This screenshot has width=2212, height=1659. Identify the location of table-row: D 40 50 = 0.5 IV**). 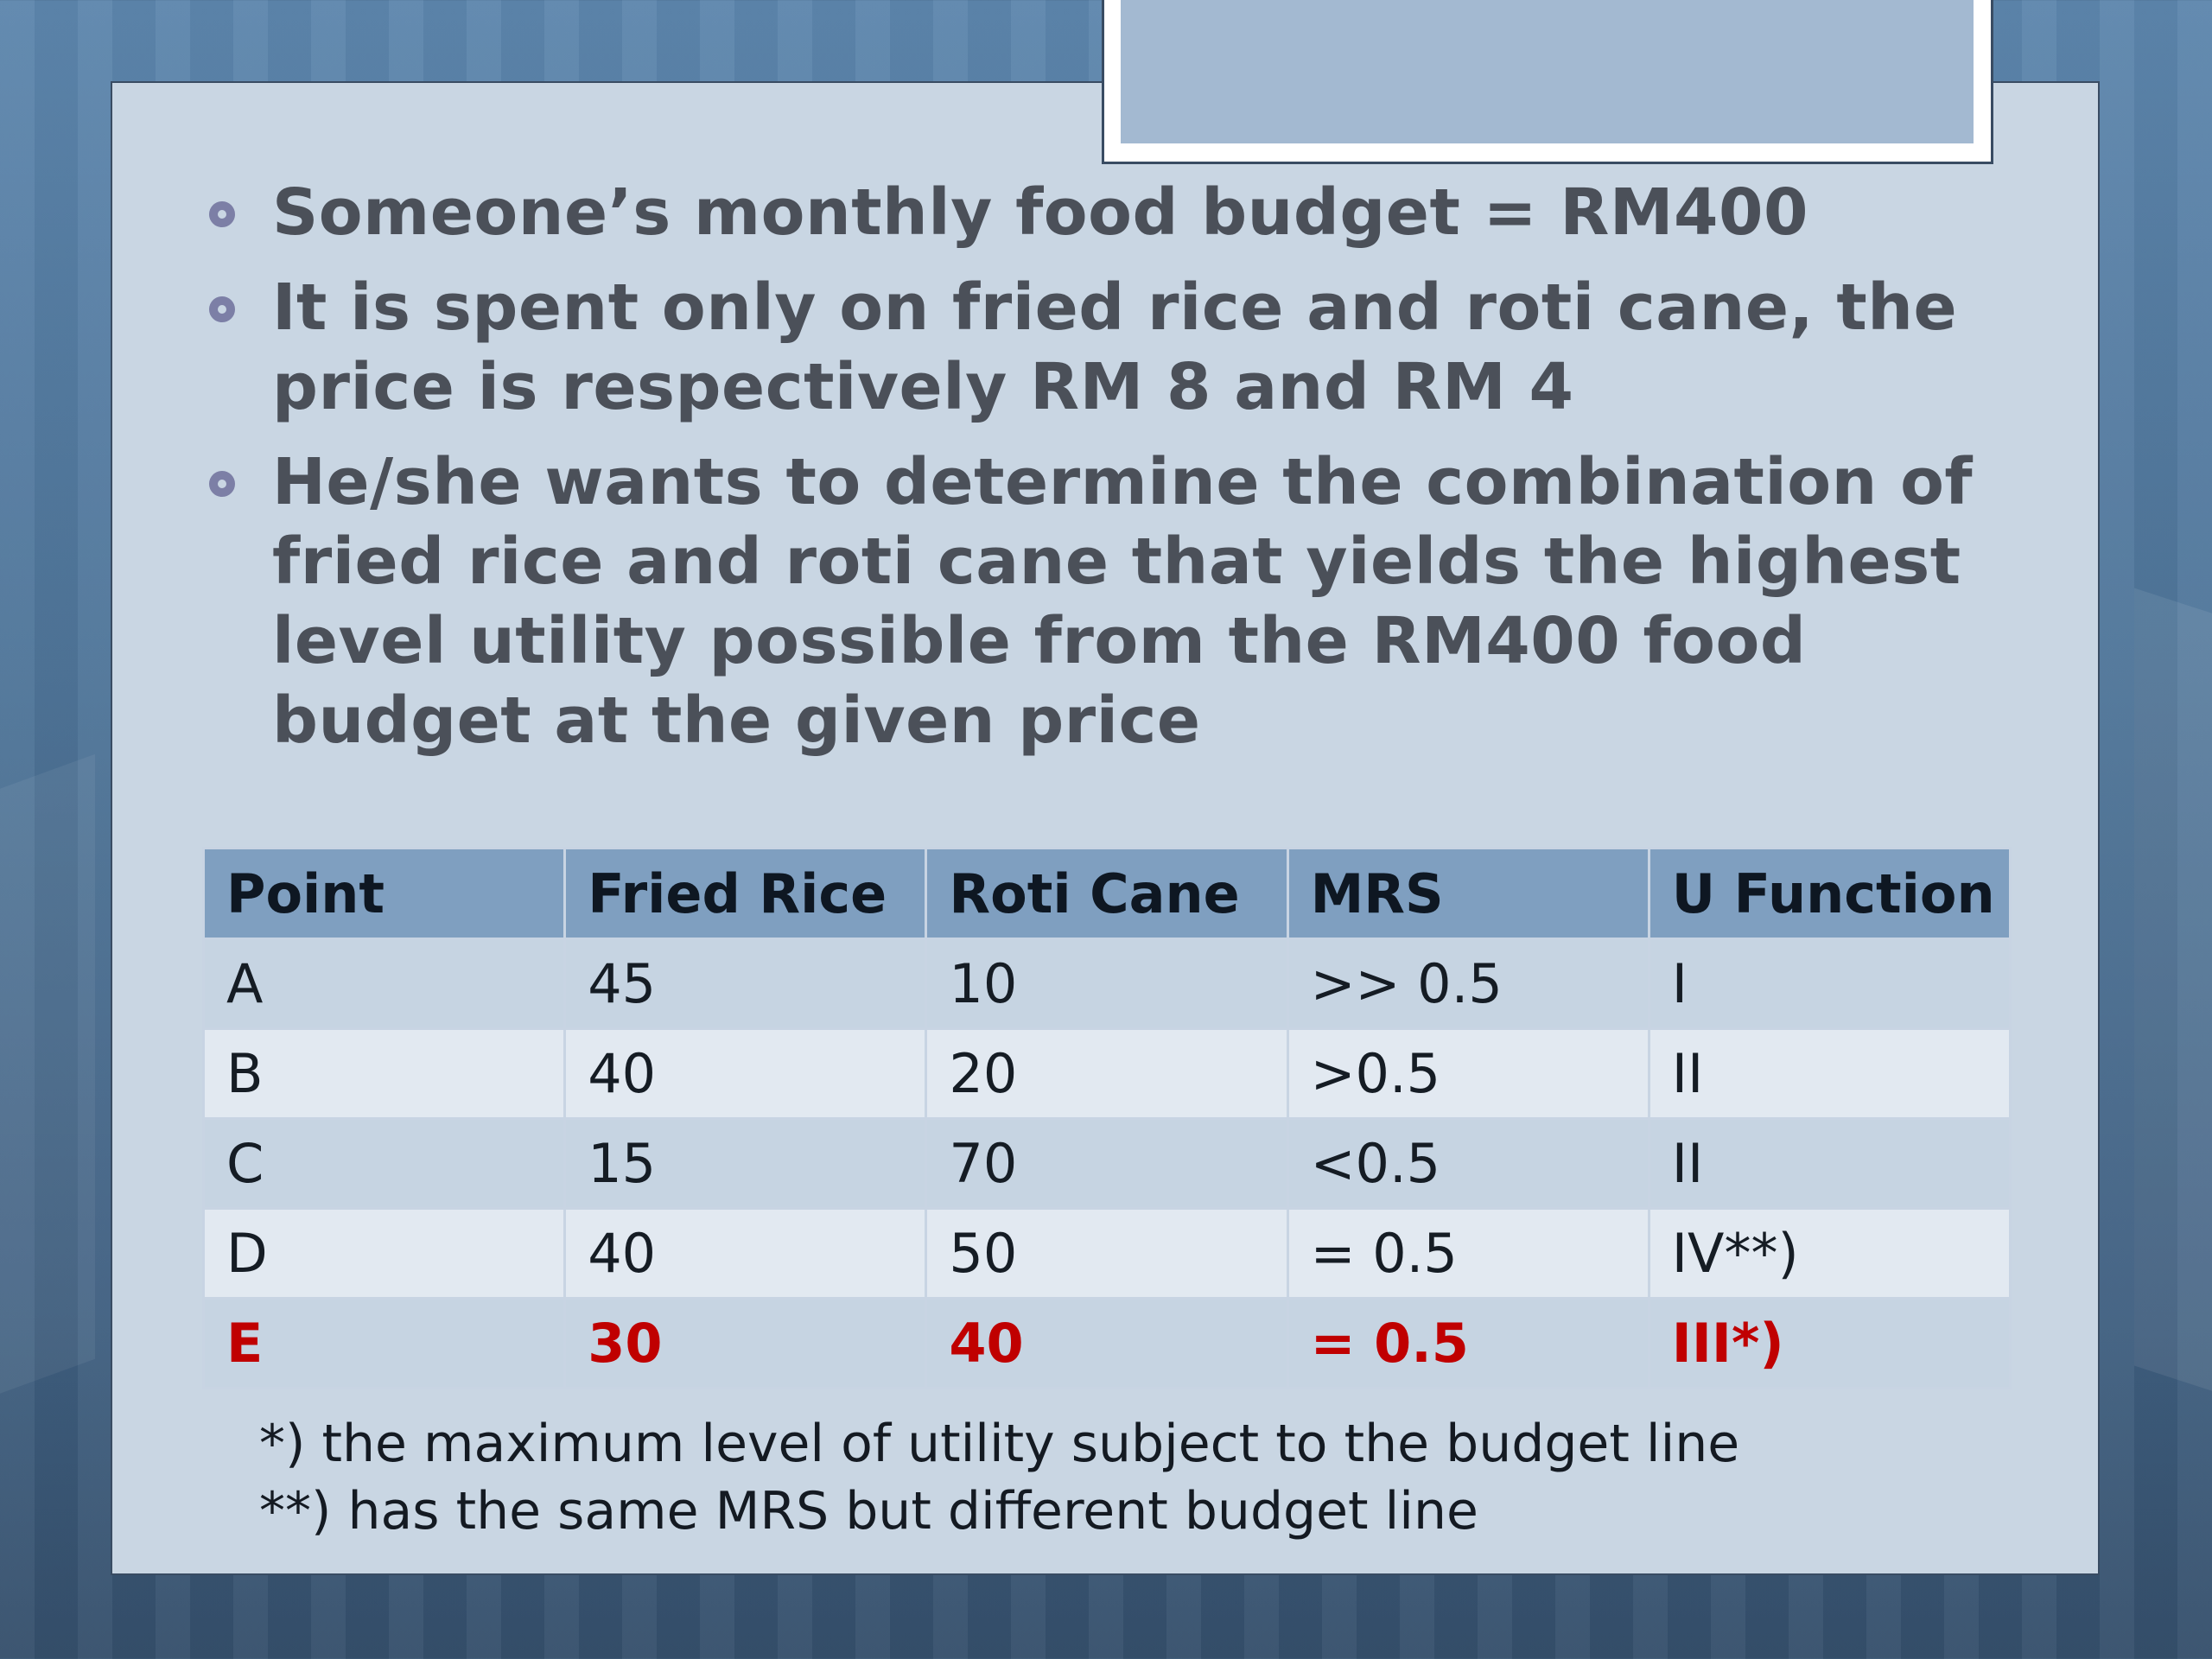
(1106, 1253).